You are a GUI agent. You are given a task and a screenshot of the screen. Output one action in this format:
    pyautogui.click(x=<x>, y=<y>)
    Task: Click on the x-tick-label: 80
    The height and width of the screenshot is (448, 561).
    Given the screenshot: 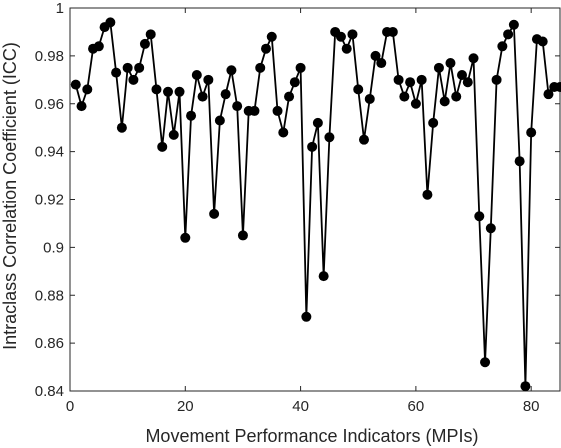 What is the action you would take?
    pyautogui.click(x=531, y=406)
    